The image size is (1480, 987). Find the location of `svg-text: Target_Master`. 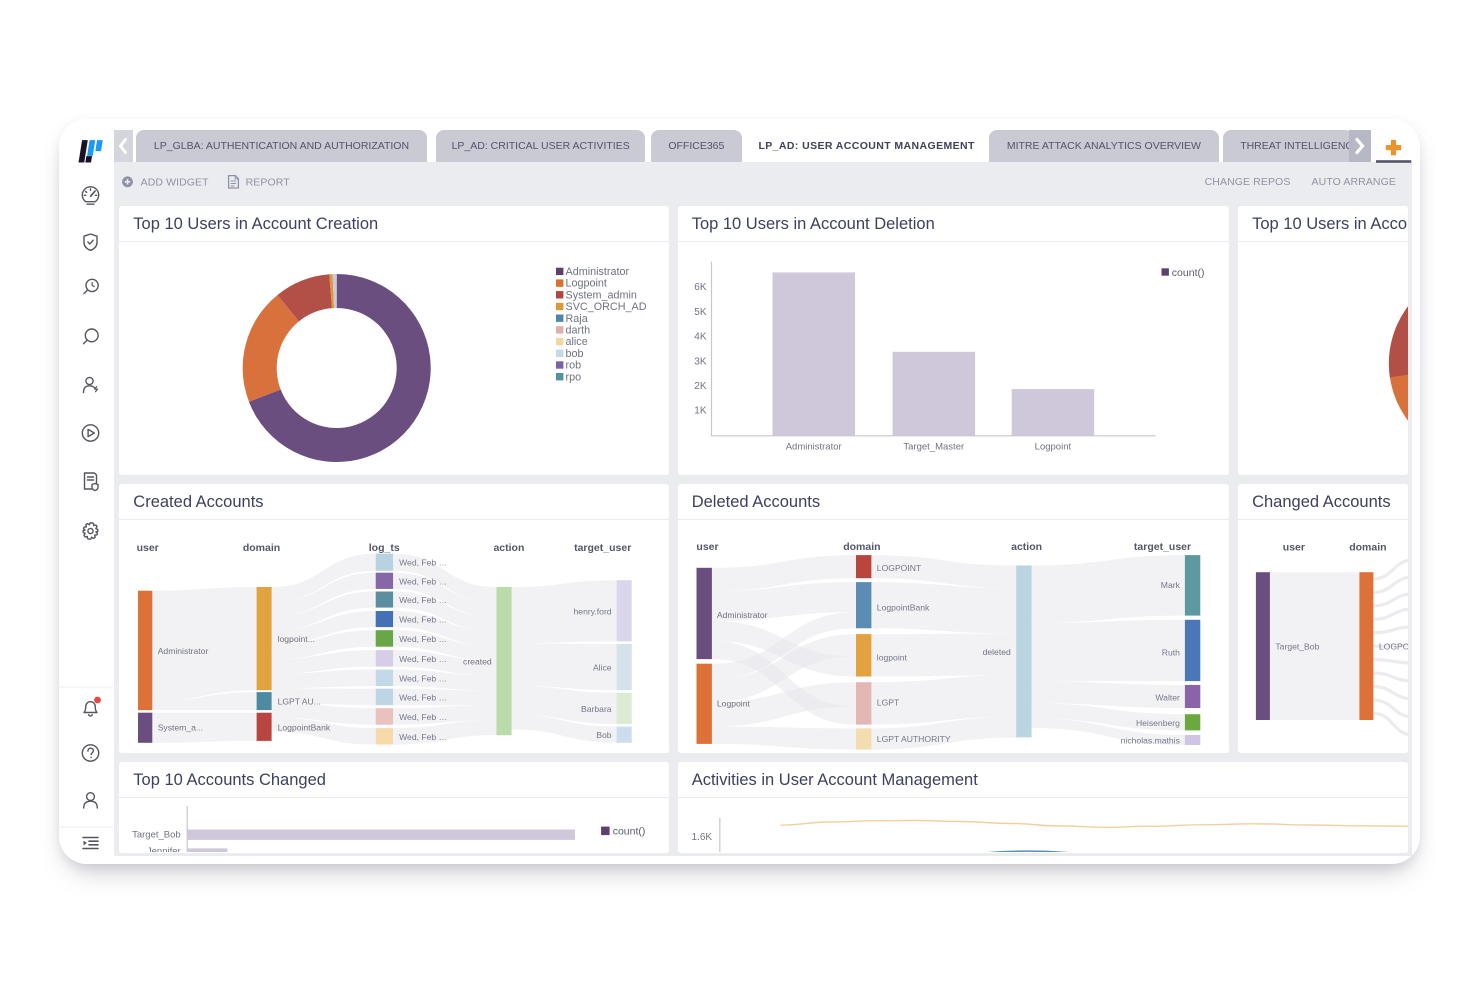

svg-text: Target_Master is located at coordinates (933, 446).